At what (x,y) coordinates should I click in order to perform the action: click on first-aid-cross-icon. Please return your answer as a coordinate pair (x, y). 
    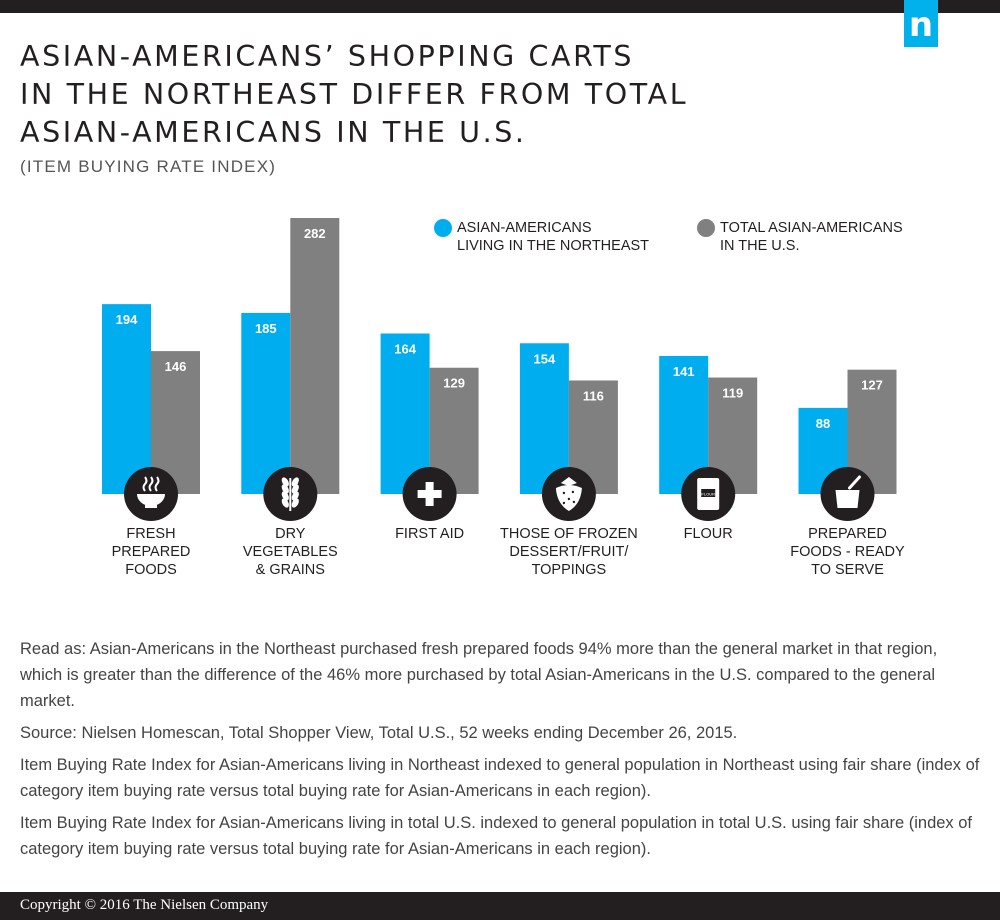
    Looking at the image, I should click on (429, 494).